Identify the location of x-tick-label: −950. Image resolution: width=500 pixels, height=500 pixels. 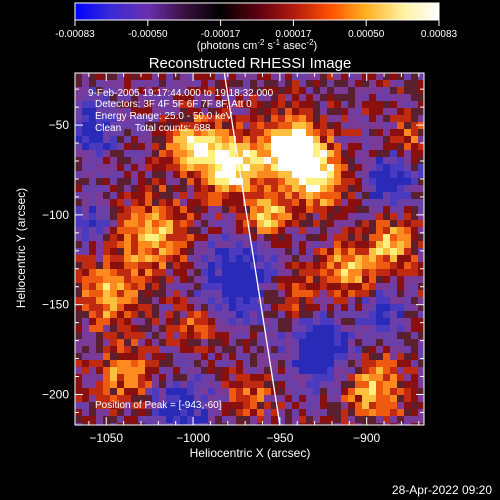
(279, 438).